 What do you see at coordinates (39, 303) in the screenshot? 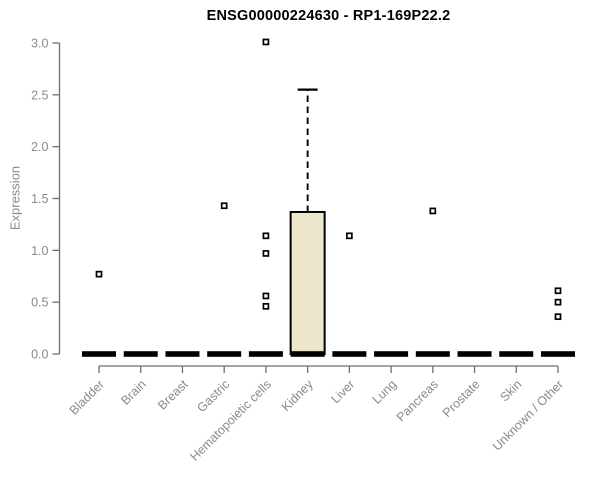
I see `y-tick-label: 0.5` at bounding box center [39, 303].